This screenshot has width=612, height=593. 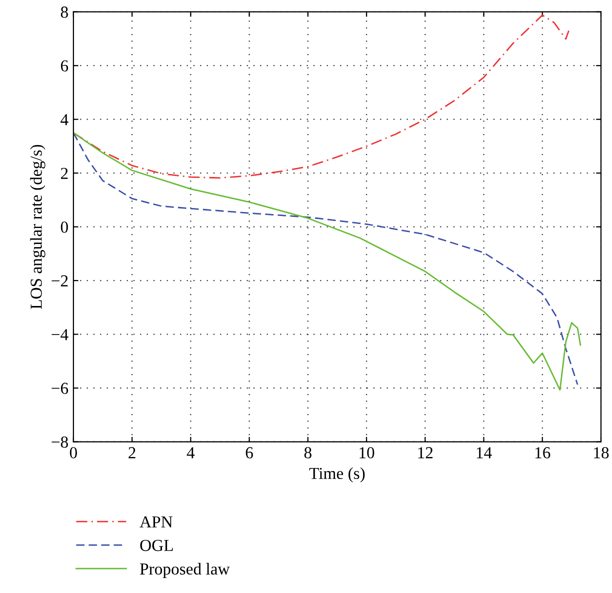 I want to click on y-tick-label: 0, so click(x=64, y=227).